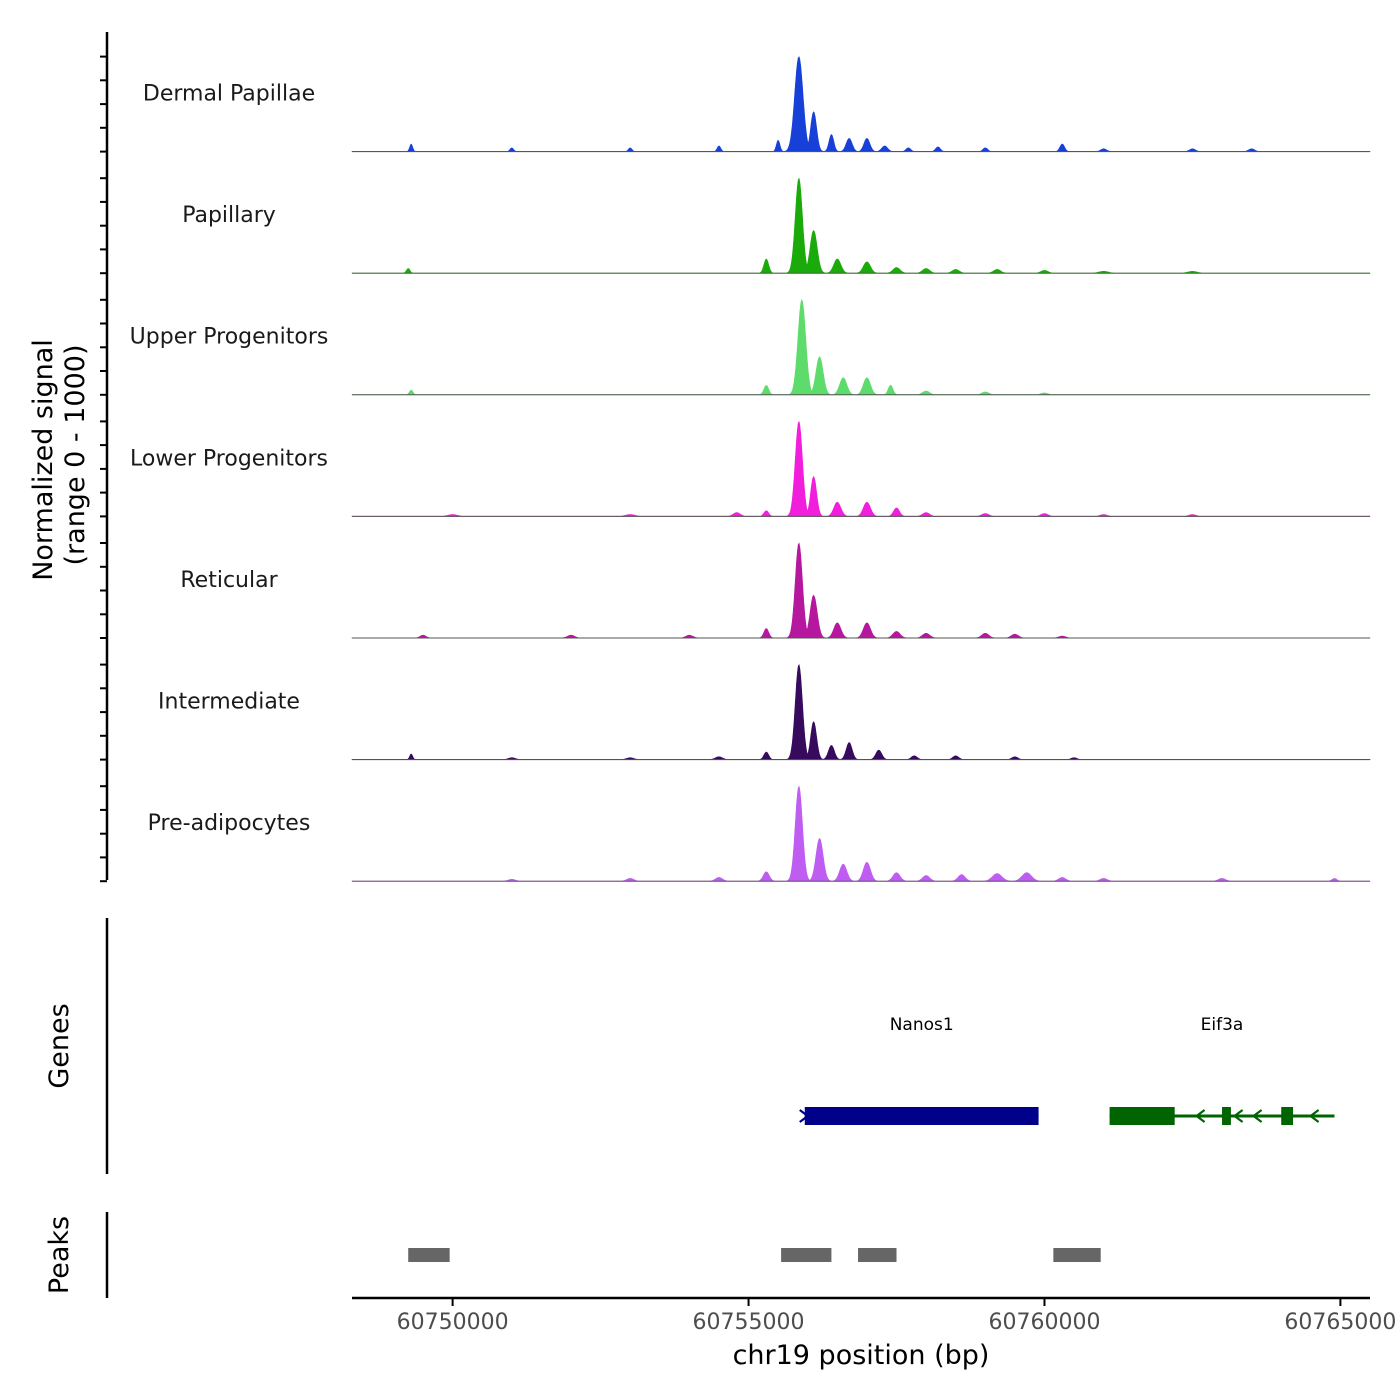  Describe the element at coordinates (75, 455) in the screenshot. I see `y-axis-title-line2: (range 0 - 1000)` at that location.